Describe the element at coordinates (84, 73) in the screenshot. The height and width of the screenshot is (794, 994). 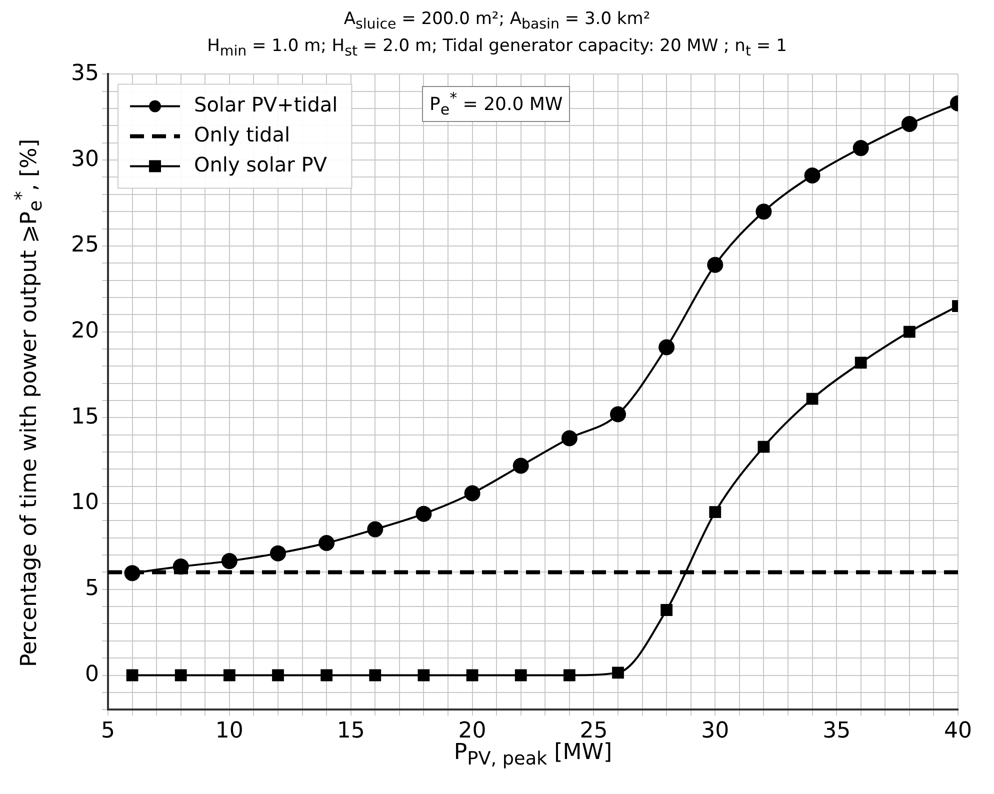
I see `y-tick-label: 35` at that location.